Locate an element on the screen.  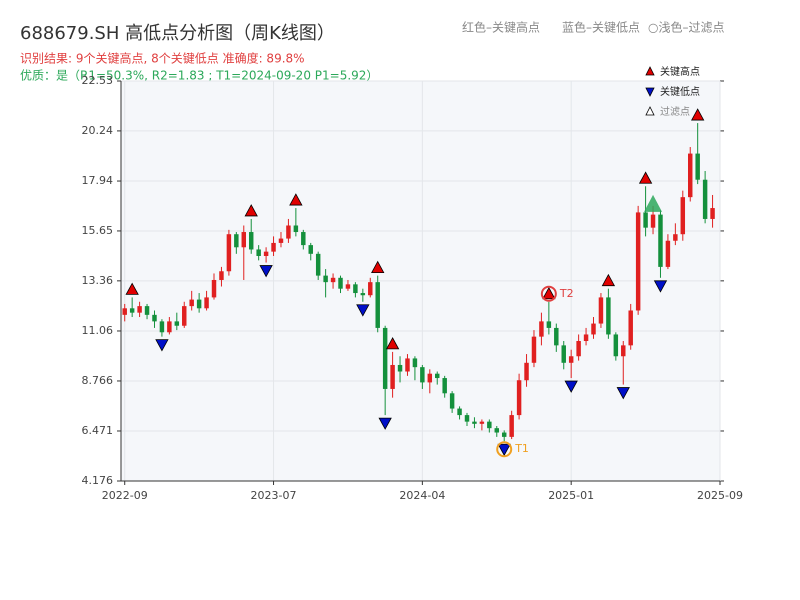
x-tick-label: 2025-09 is located at coordinates (720, 495).